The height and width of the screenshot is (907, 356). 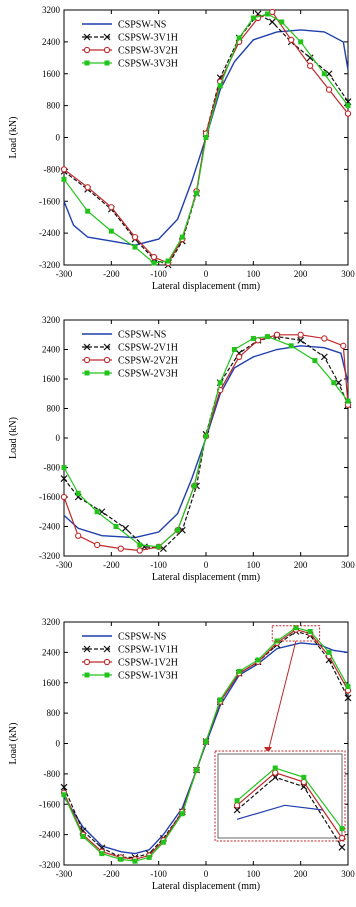 What do you see at coordinates (51, 42) in the screenshot?
I see `y-tick-label: 2400` at bounding box center [51, 42].